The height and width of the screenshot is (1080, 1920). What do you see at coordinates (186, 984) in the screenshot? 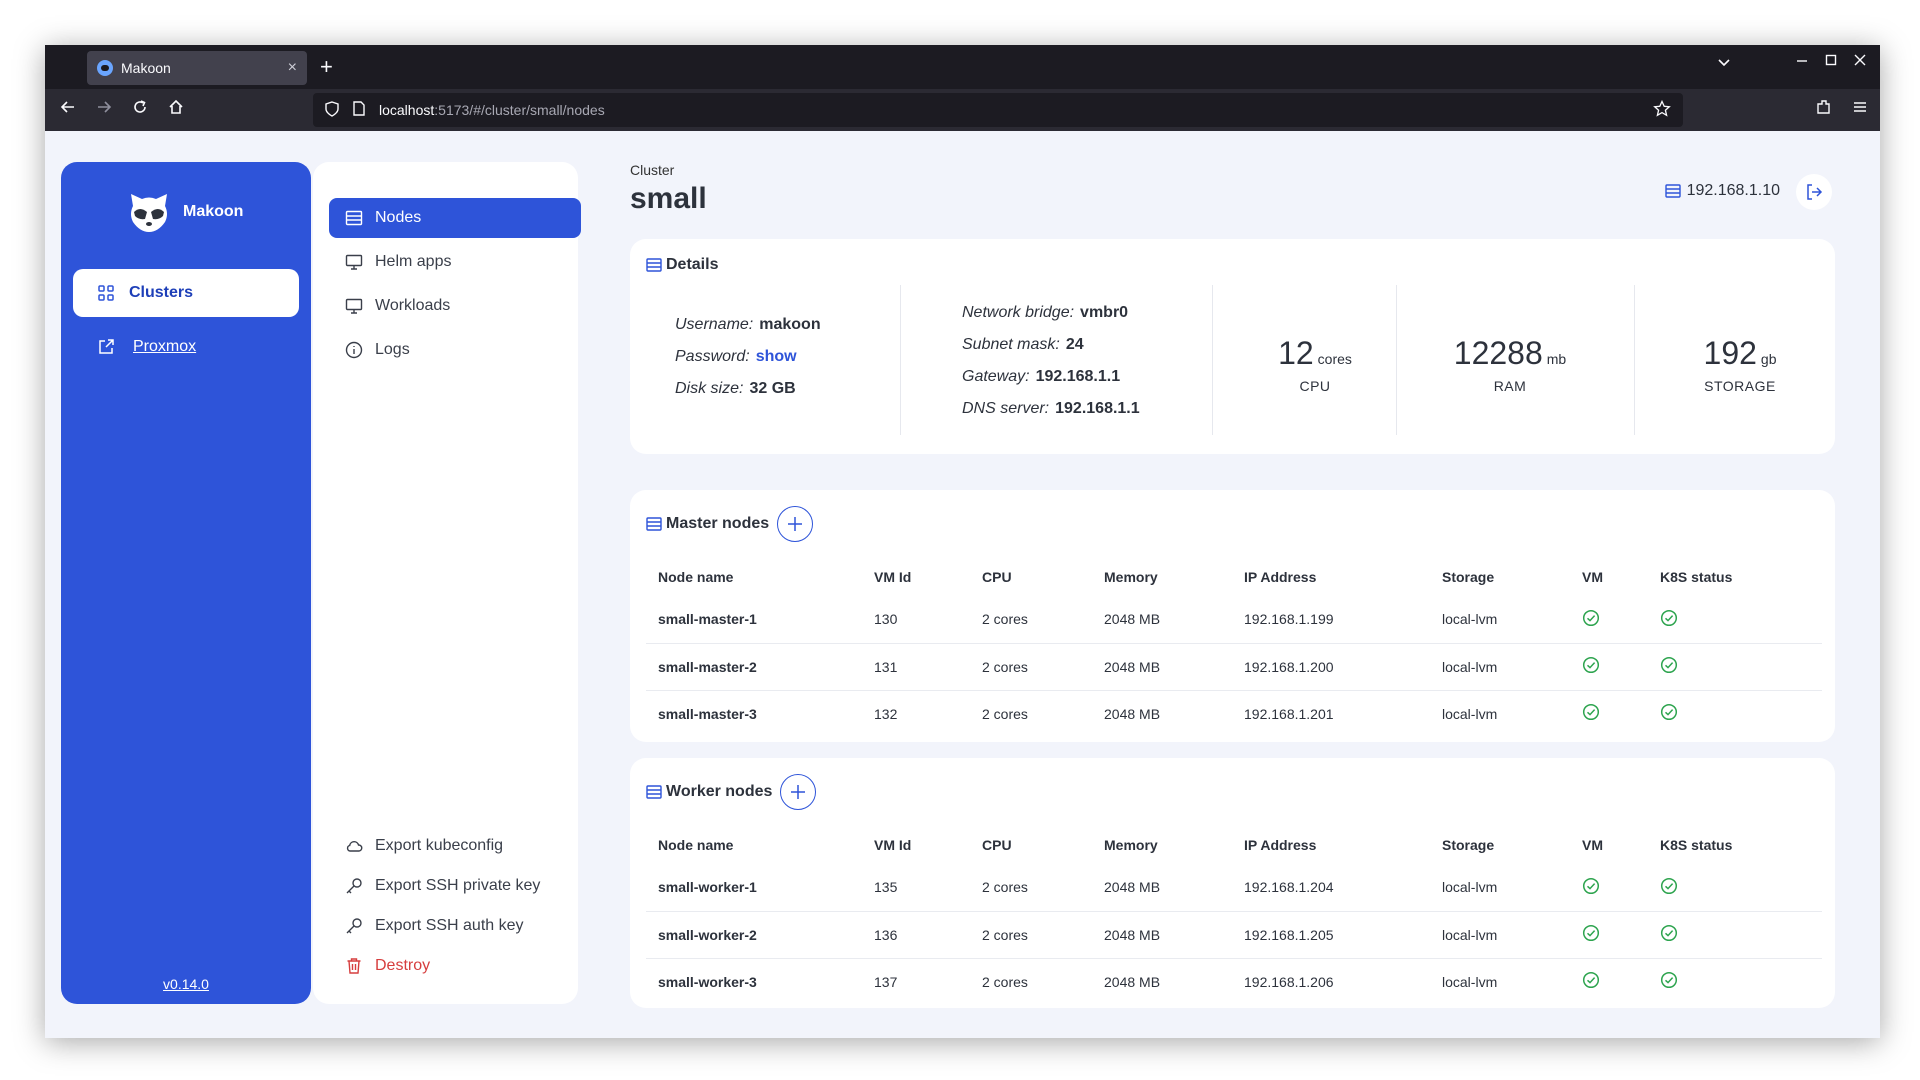
I see `version-link: v0.14.0` at bounding box center [186, 984].